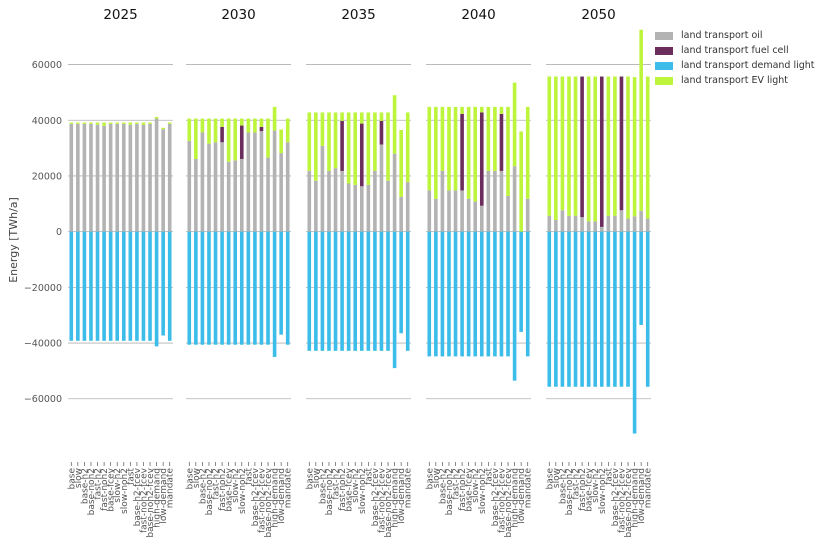 The height and width of the screenshot is (553, 831). Describe the element at coordinates (329, 141) in the screenshot. I see `bar-land-transport-EV-light-base-noh2` at that location.